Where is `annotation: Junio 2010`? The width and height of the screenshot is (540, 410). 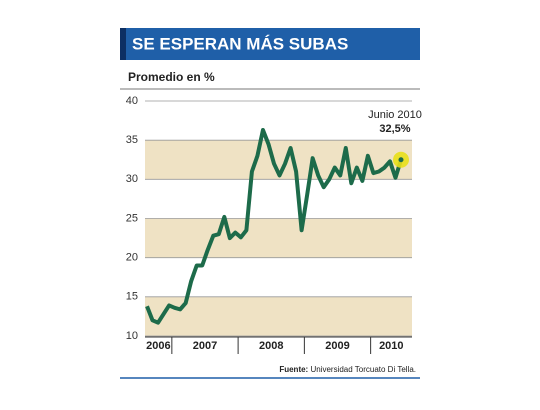 annotation: Junio 2010 is located at coordinates (395, 115).